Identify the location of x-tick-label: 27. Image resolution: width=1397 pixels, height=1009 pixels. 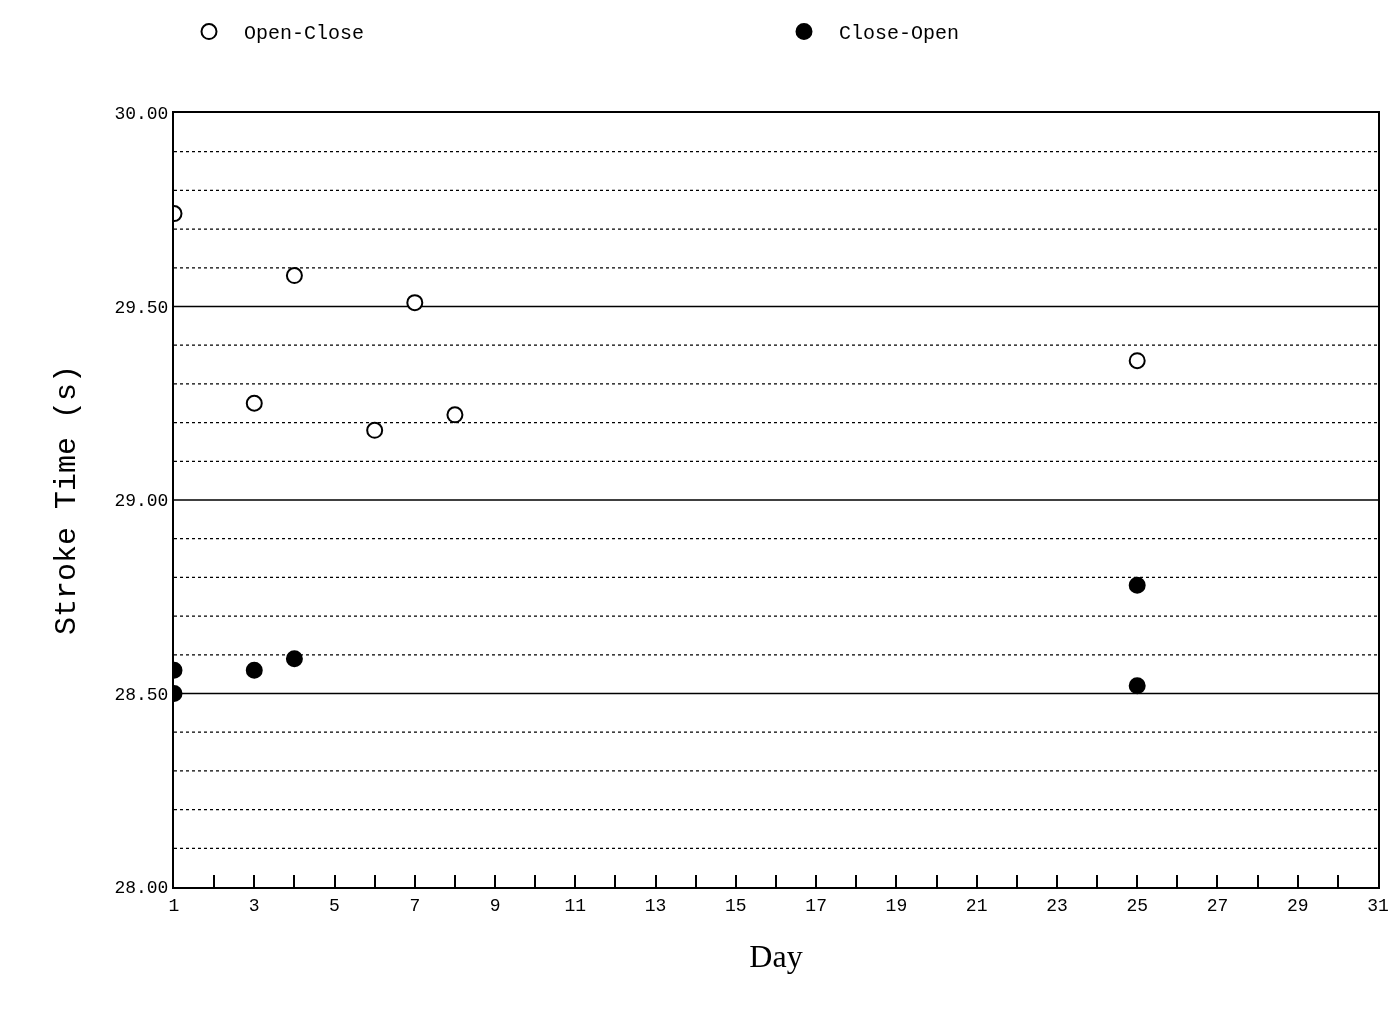
(1217, 905).